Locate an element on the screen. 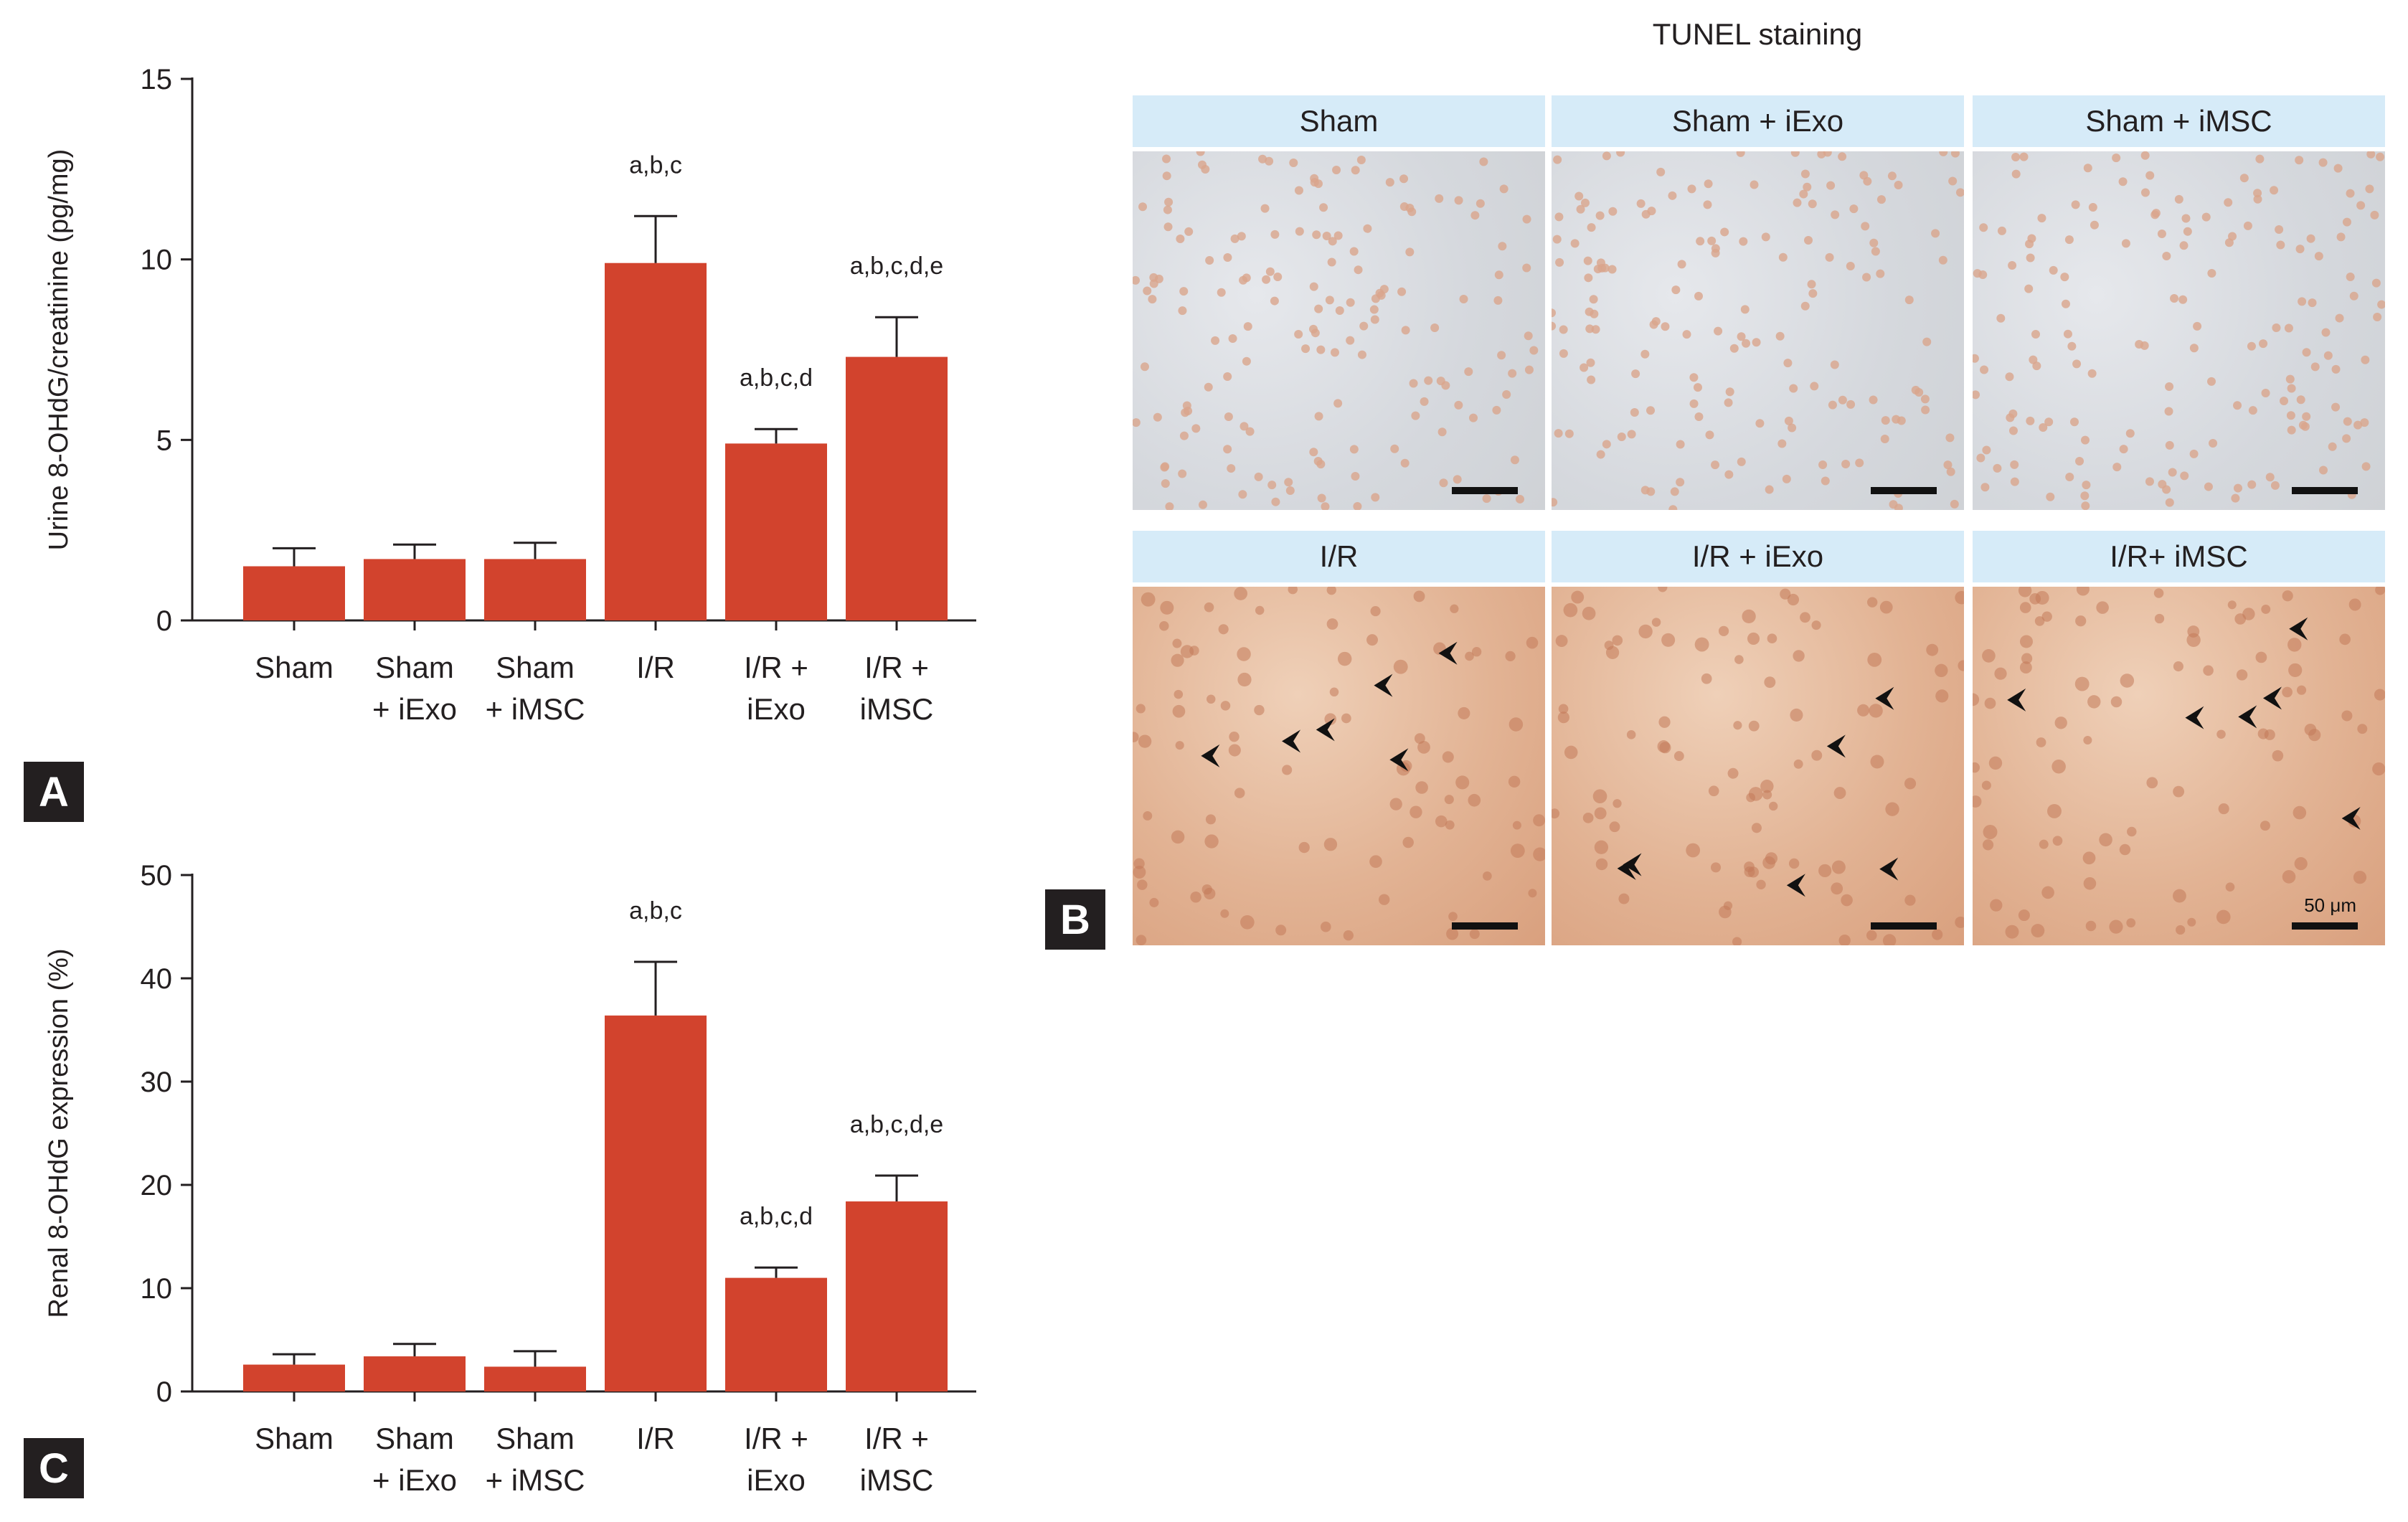 This screenshot has width=2408, height=1522. micrograph-label: Sham is located at coordinates (1339, 121).